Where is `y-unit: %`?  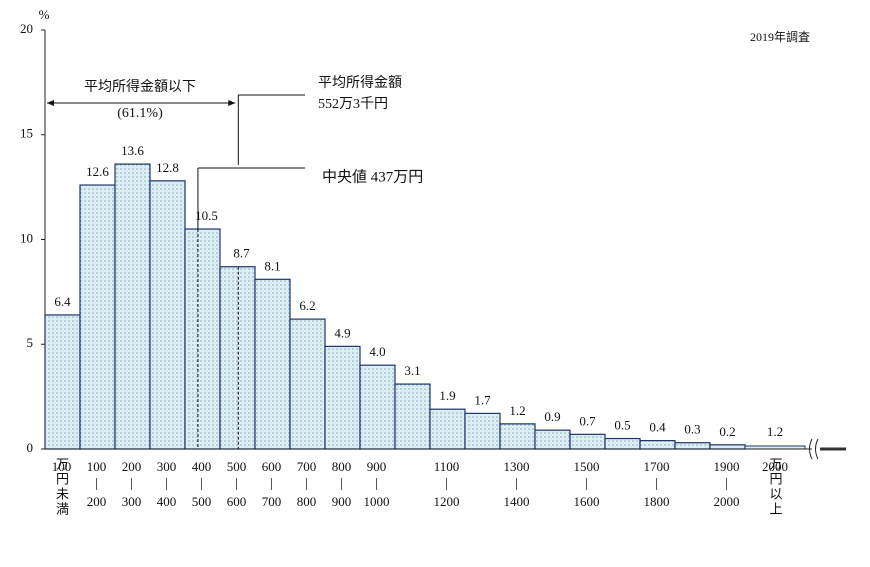
y-unit: % is located at coordinates (44, 14).